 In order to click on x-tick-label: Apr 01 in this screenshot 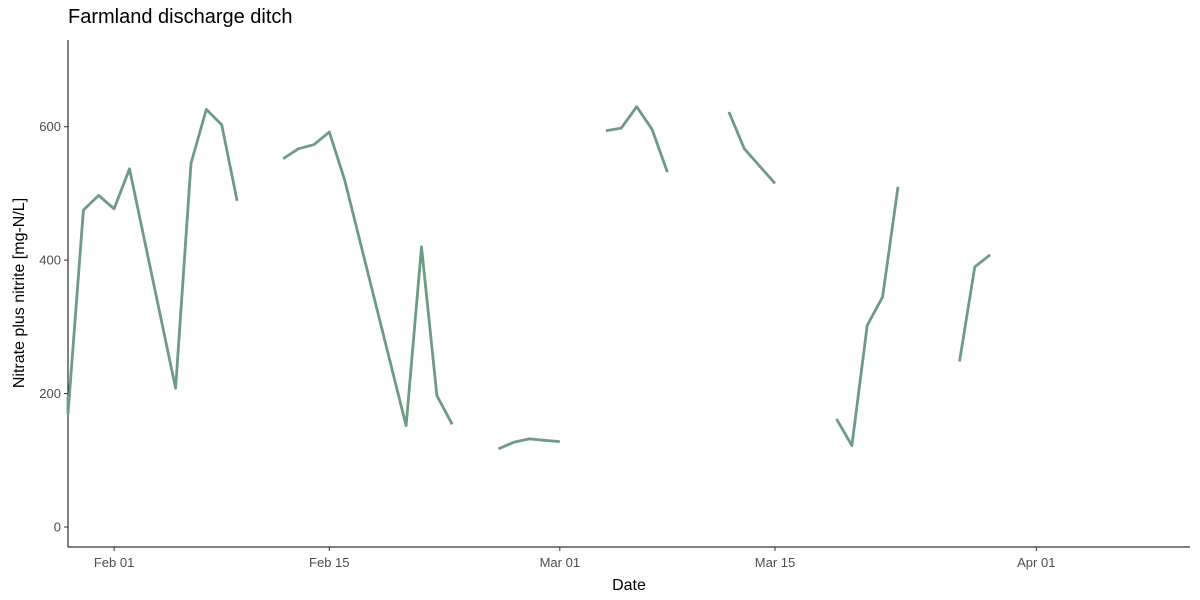, I will do `click(1036, 562)`.